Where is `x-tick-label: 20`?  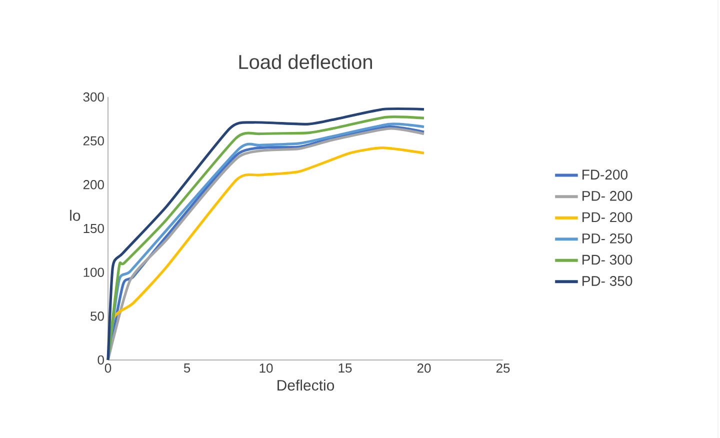
x-tick-label: 20 is located at coordinates (424, 368).